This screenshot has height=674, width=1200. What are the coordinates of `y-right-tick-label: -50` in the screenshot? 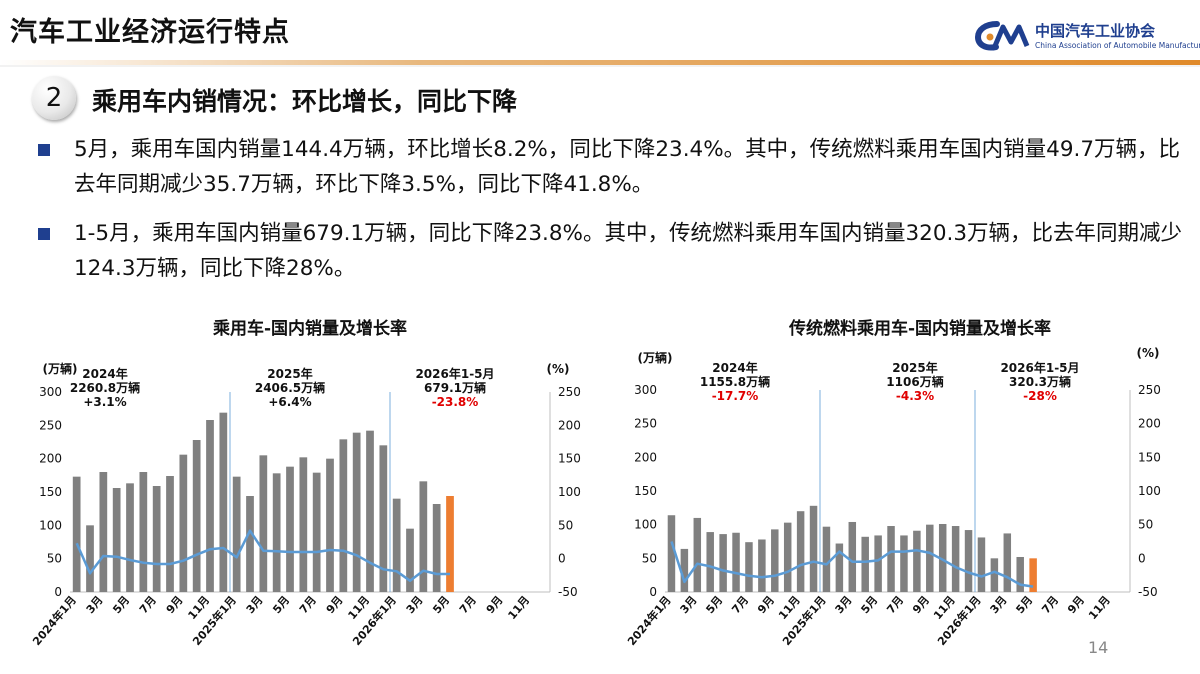 It's located at (568, 592).